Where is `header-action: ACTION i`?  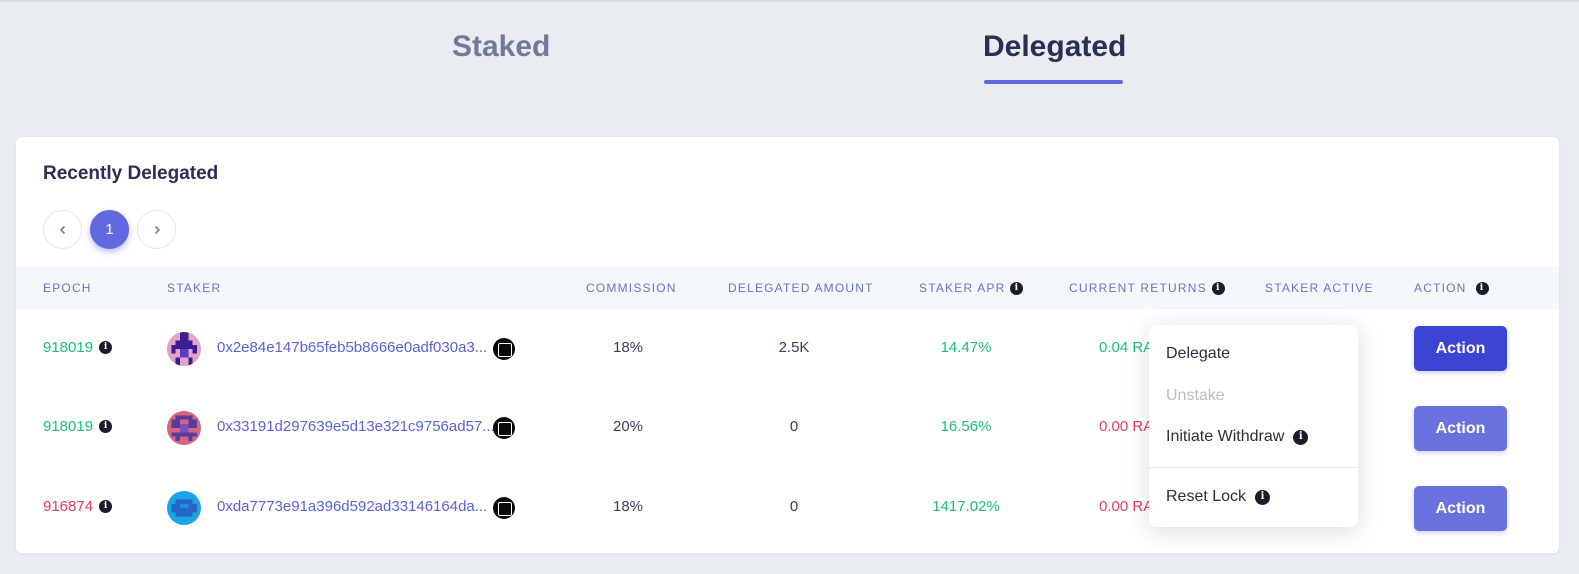
header-action: ACTION i is located at coordinates (1451, 288).